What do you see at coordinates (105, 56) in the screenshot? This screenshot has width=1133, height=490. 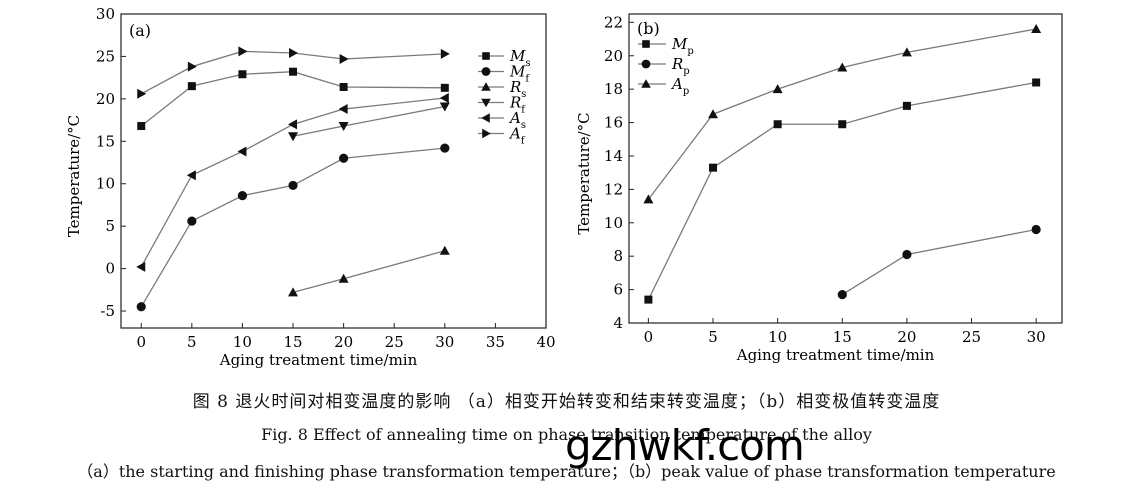 I see `y-tick-label: 25` at bounding box center [105, 56].